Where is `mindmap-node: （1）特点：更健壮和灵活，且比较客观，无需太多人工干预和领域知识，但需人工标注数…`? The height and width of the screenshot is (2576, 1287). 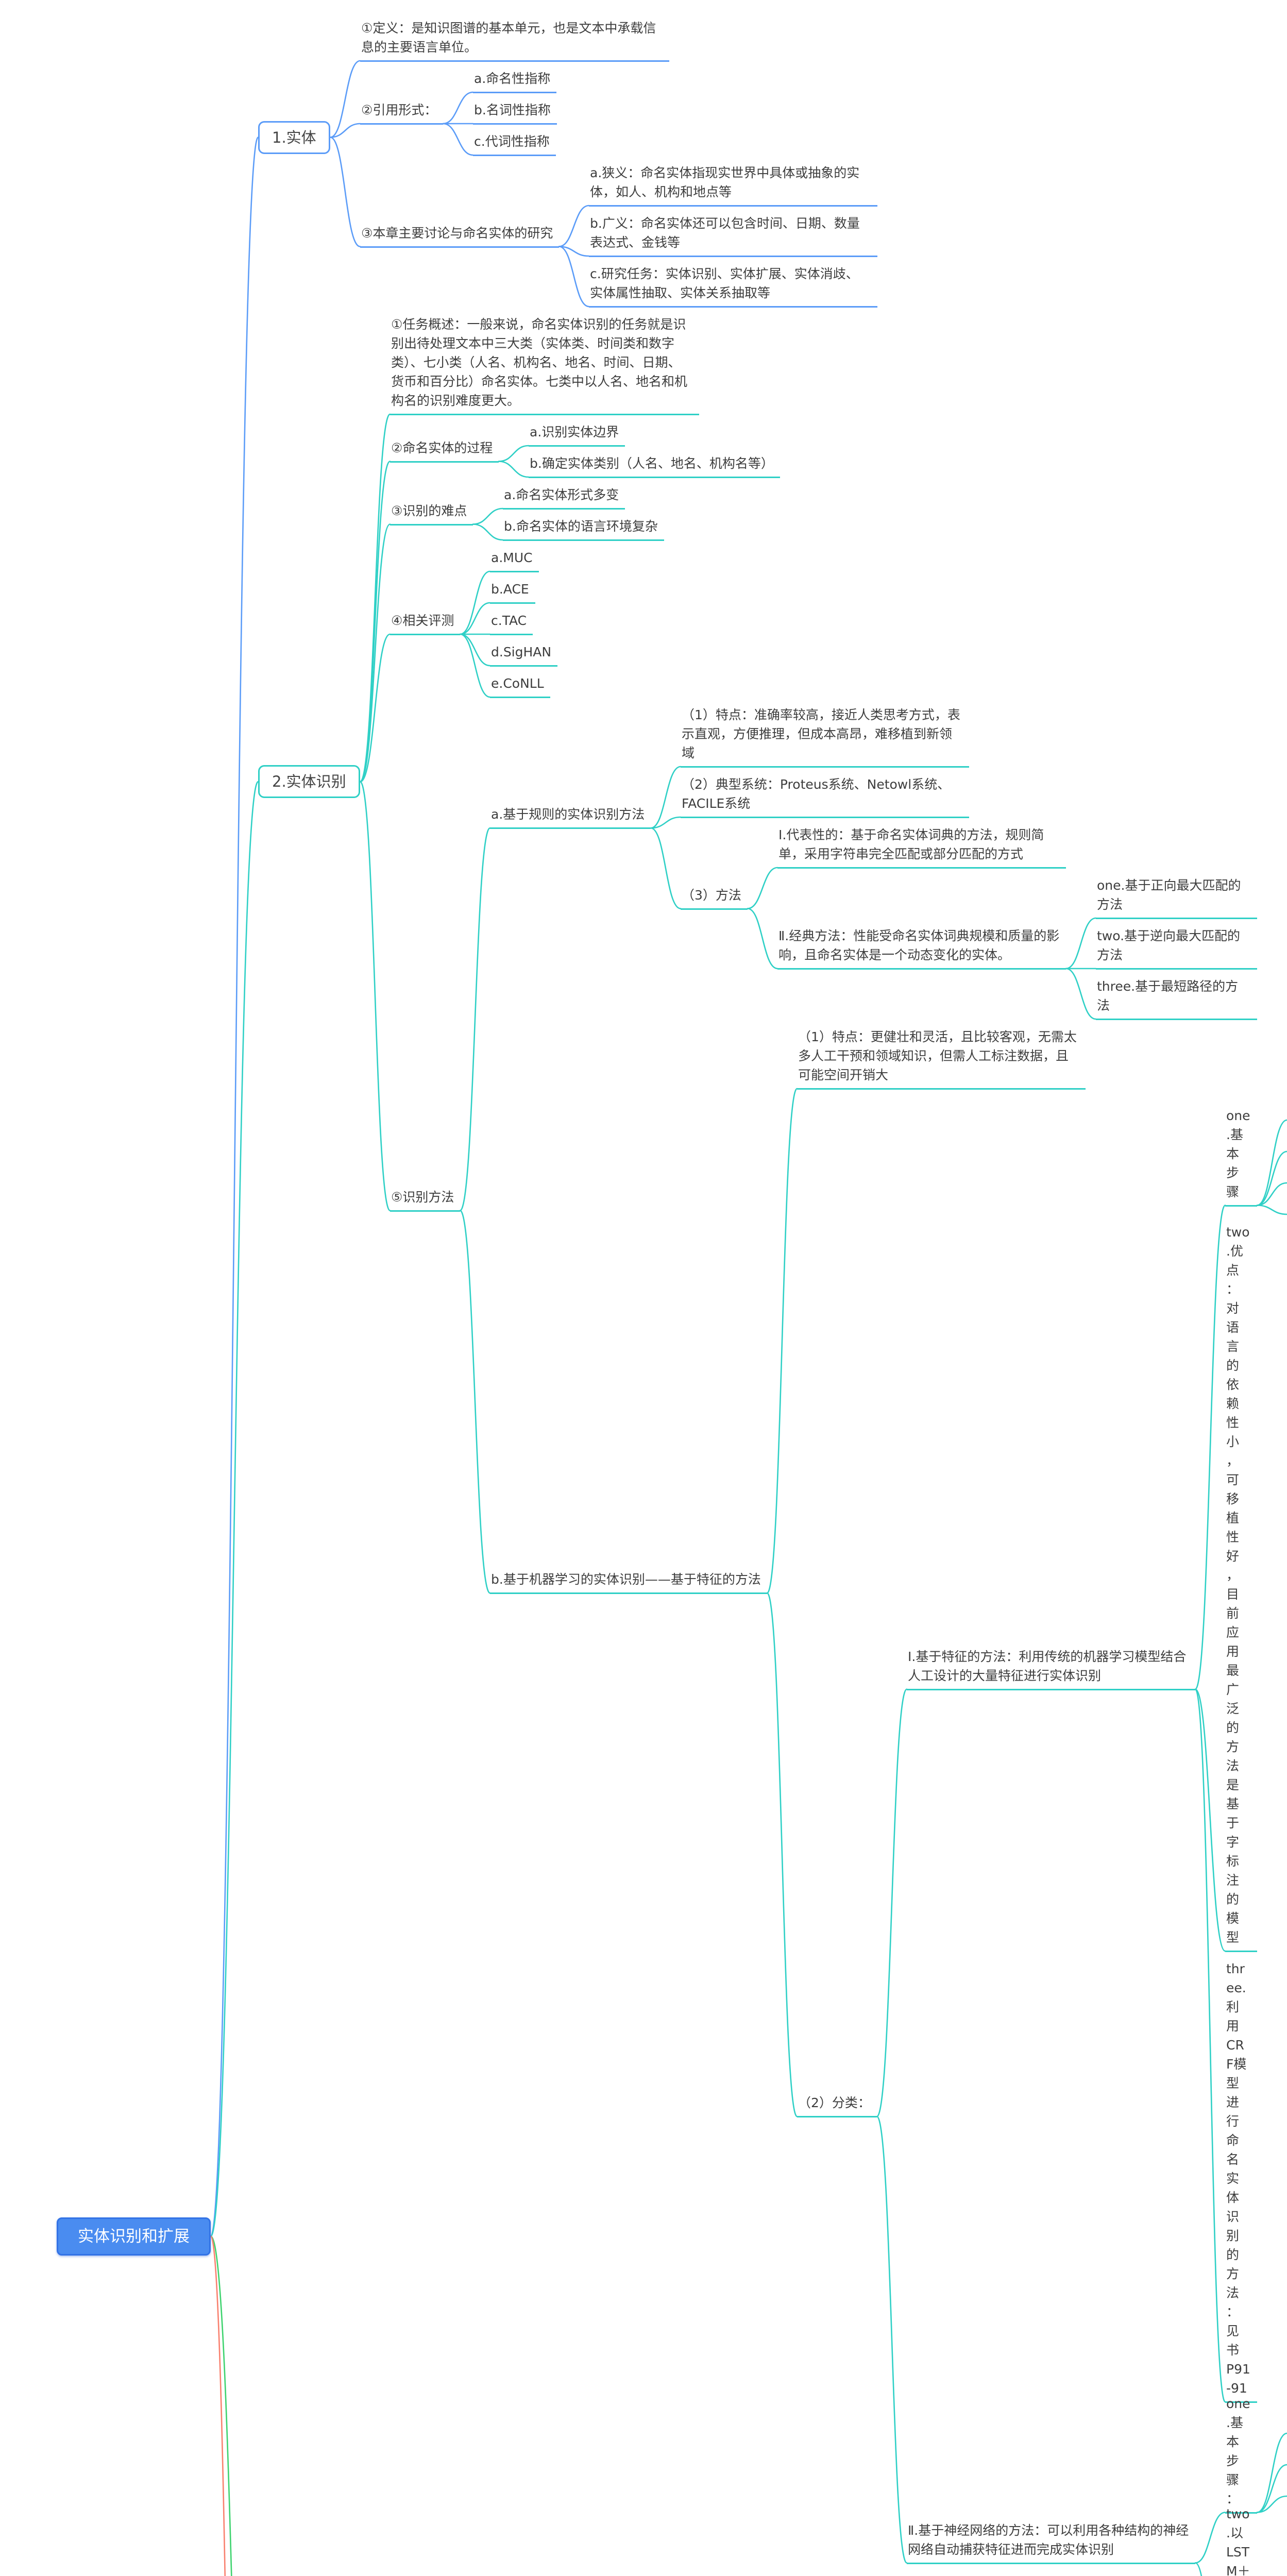
mindmap-node: （1）特点：更健壮和灵活，且比较客观，无需太多人工干预和领域知识，但需人工标注数… is located at coordinates (941, 1058).